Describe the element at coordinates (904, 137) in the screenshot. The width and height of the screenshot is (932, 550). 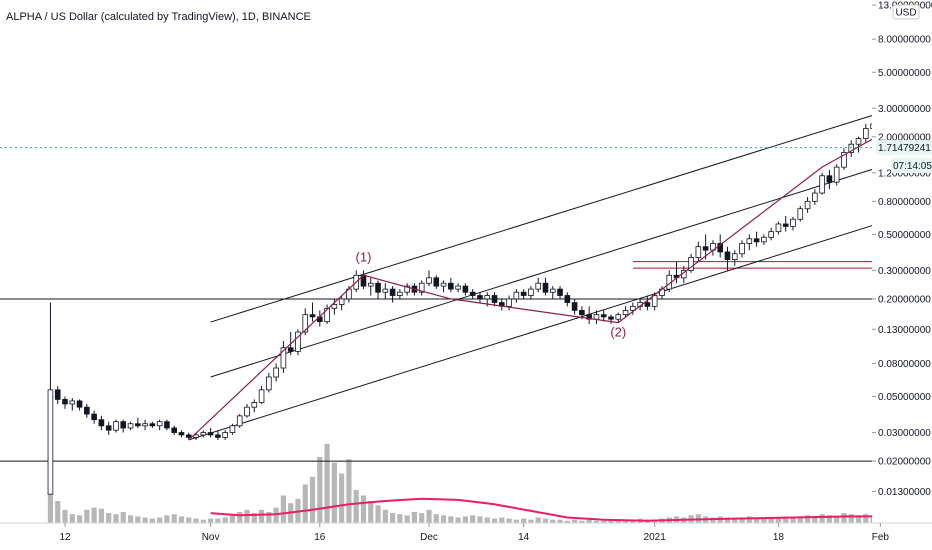
I see `price-tick-label: 2.00000000` at that location.